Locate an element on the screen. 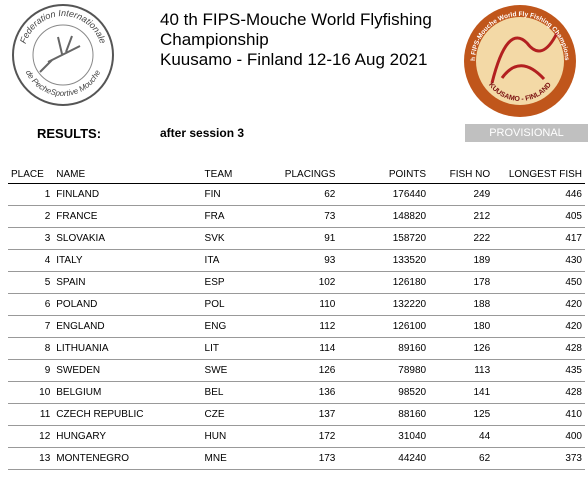  table-cell: 3 is located at coordinates (31, 238).